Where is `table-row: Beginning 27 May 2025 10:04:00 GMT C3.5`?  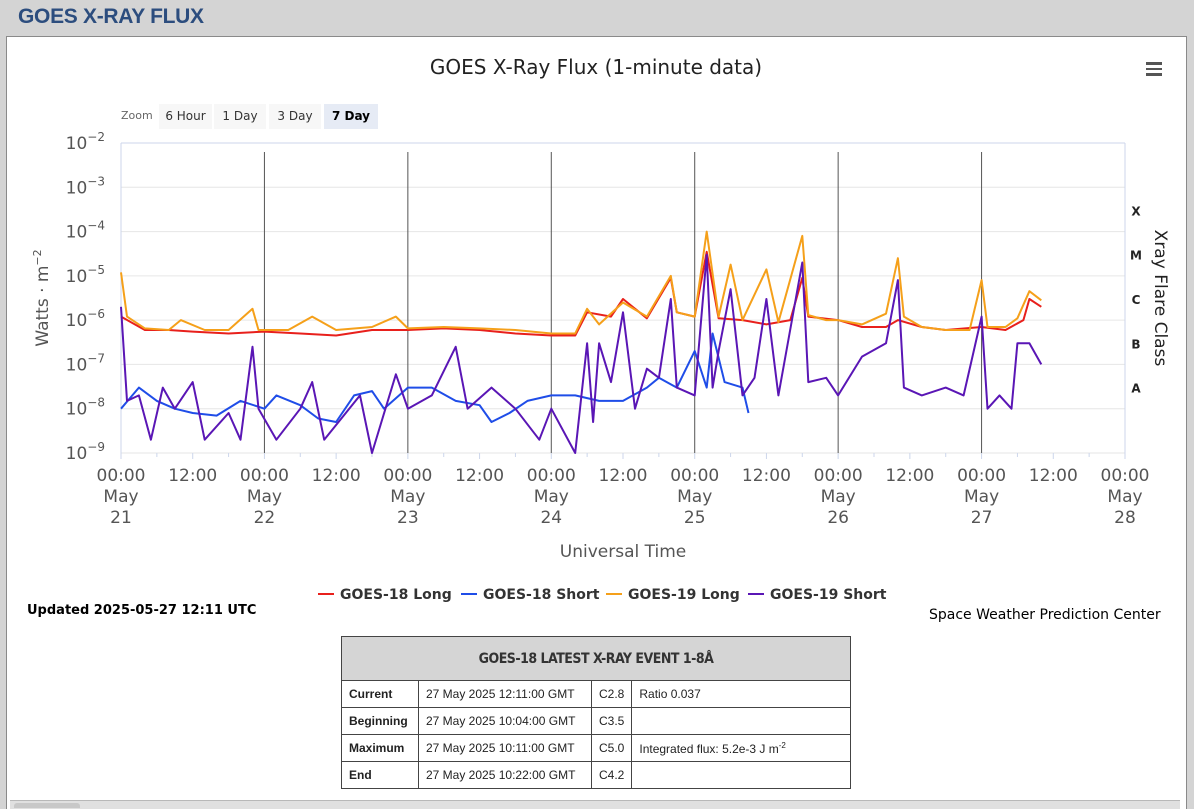
table-row: Beginning 27 May 2025 10:04:00 GMT C3.5 is located at coordinates (596, 721).